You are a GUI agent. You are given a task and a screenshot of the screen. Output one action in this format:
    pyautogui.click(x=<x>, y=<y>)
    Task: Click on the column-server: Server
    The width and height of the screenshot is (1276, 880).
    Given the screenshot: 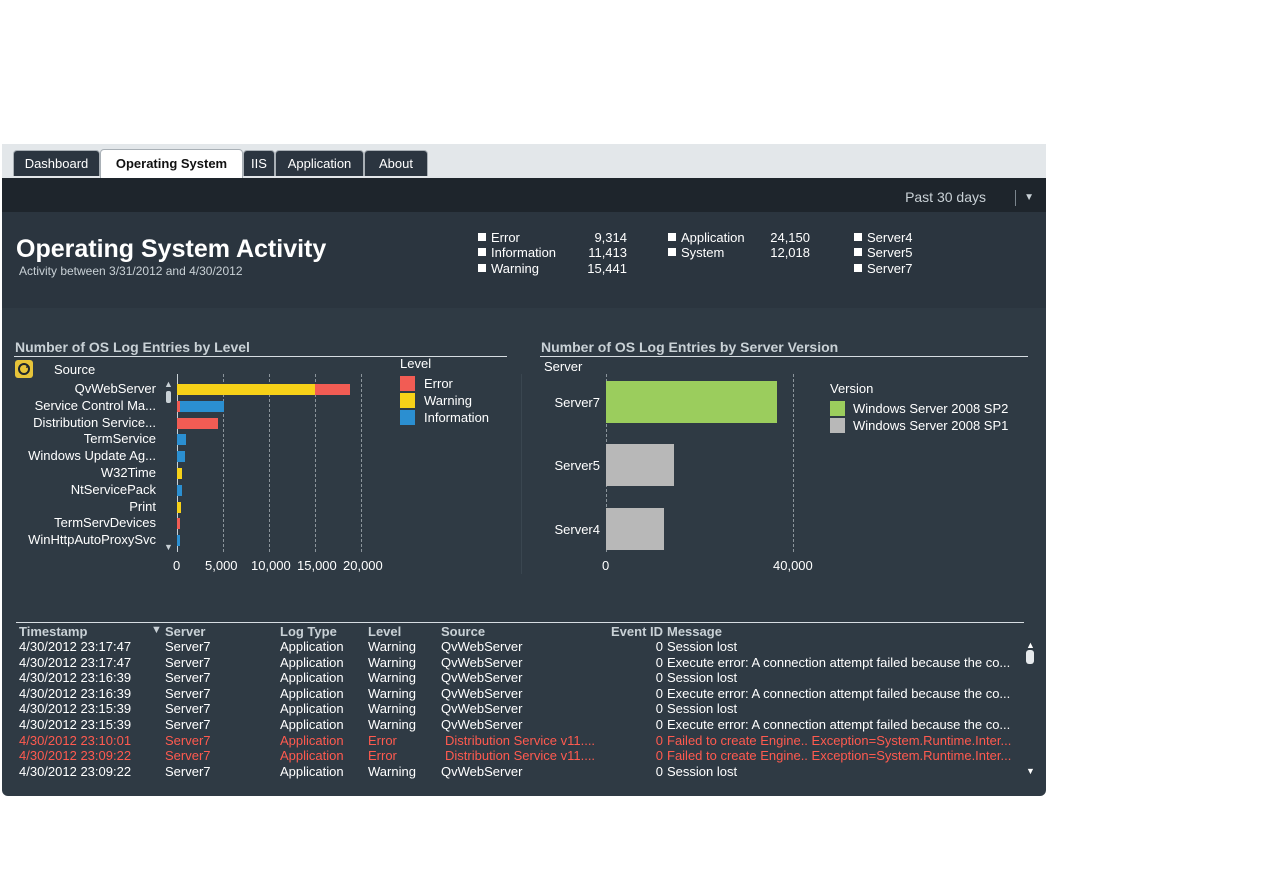 What is the action you would take?
    pyautogui.click(x=185, y=631)
    